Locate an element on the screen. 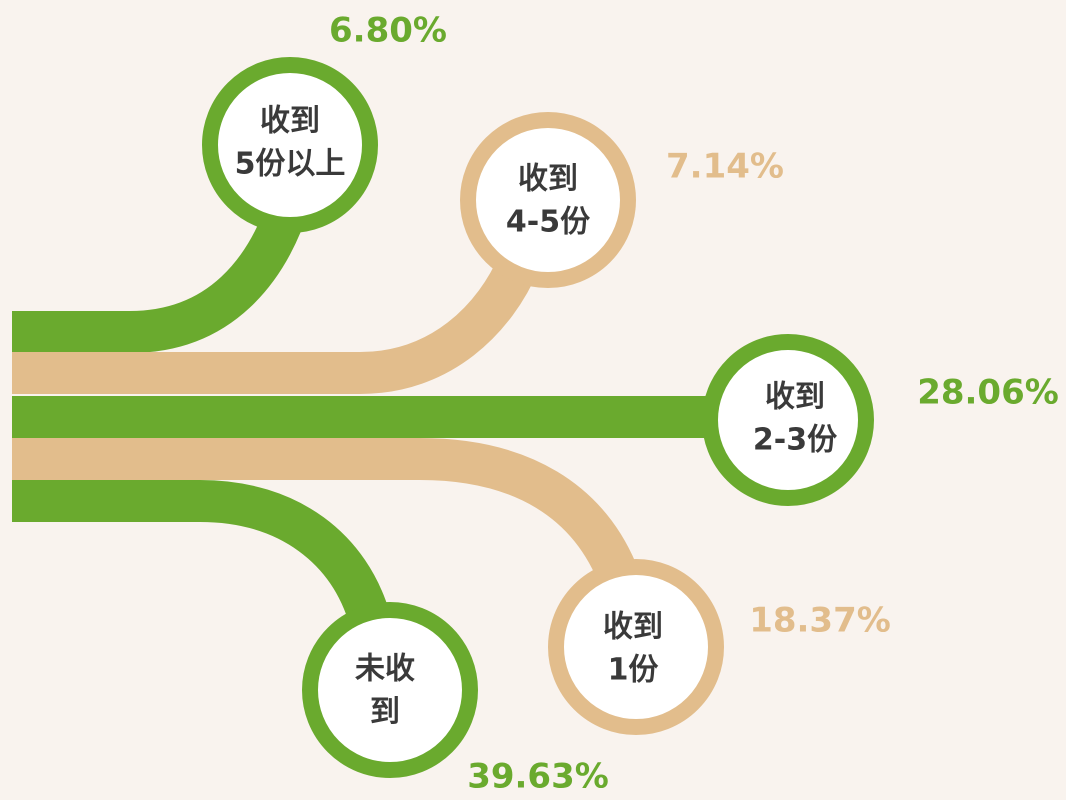 Image resolution: width=1066 pixels, height=800 pixels. node-value: 18.37% is located at coordinates (820, 621).